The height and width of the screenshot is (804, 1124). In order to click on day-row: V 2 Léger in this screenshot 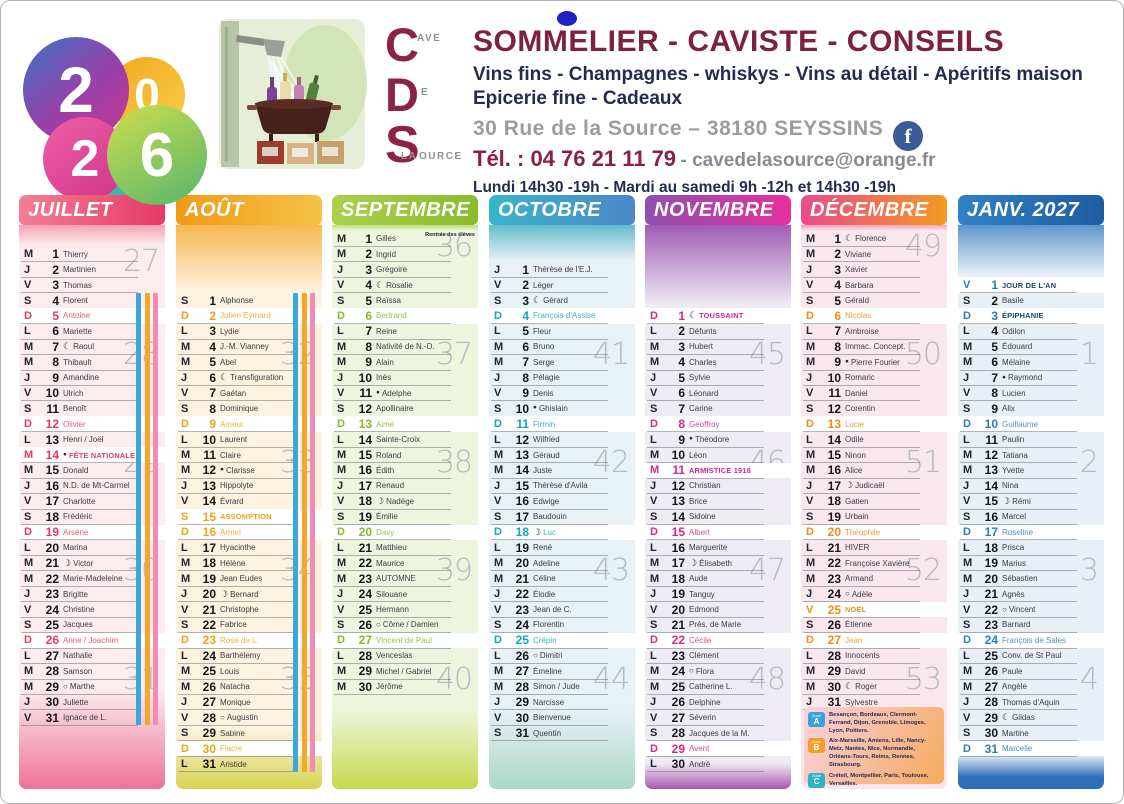, I will do `click(562, 285)`.